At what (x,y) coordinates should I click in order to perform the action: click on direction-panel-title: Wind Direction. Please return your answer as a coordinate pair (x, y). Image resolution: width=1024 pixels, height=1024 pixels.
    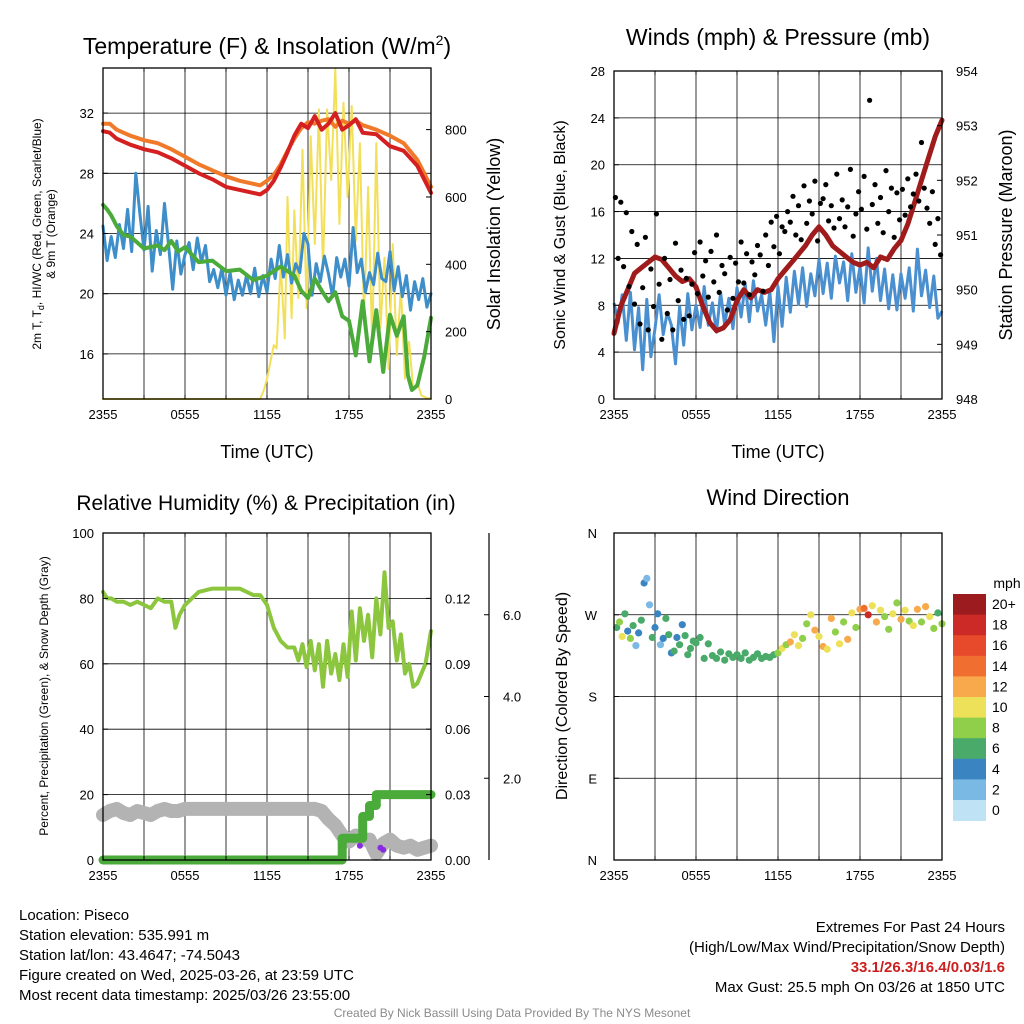
    Looking at the image, I should click on (777, 497).